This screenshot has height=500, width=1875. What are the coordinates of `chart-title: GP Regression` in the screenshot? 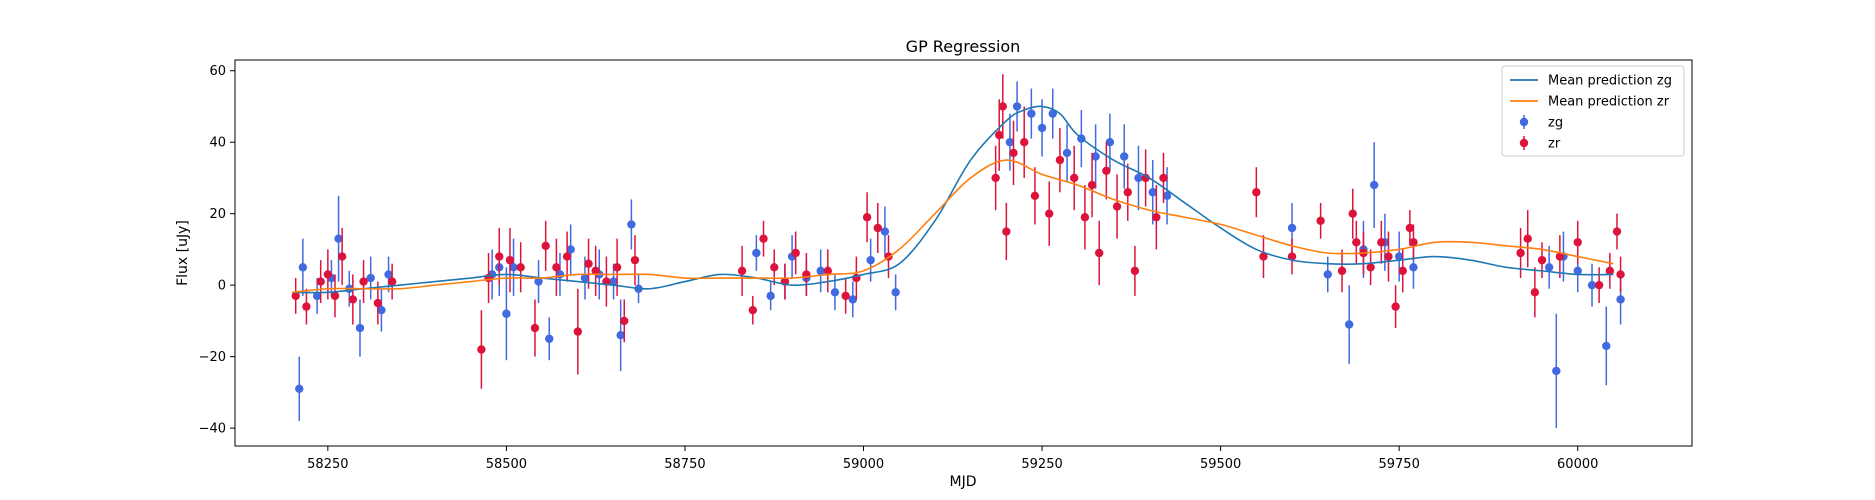 It's located at (963, 46).